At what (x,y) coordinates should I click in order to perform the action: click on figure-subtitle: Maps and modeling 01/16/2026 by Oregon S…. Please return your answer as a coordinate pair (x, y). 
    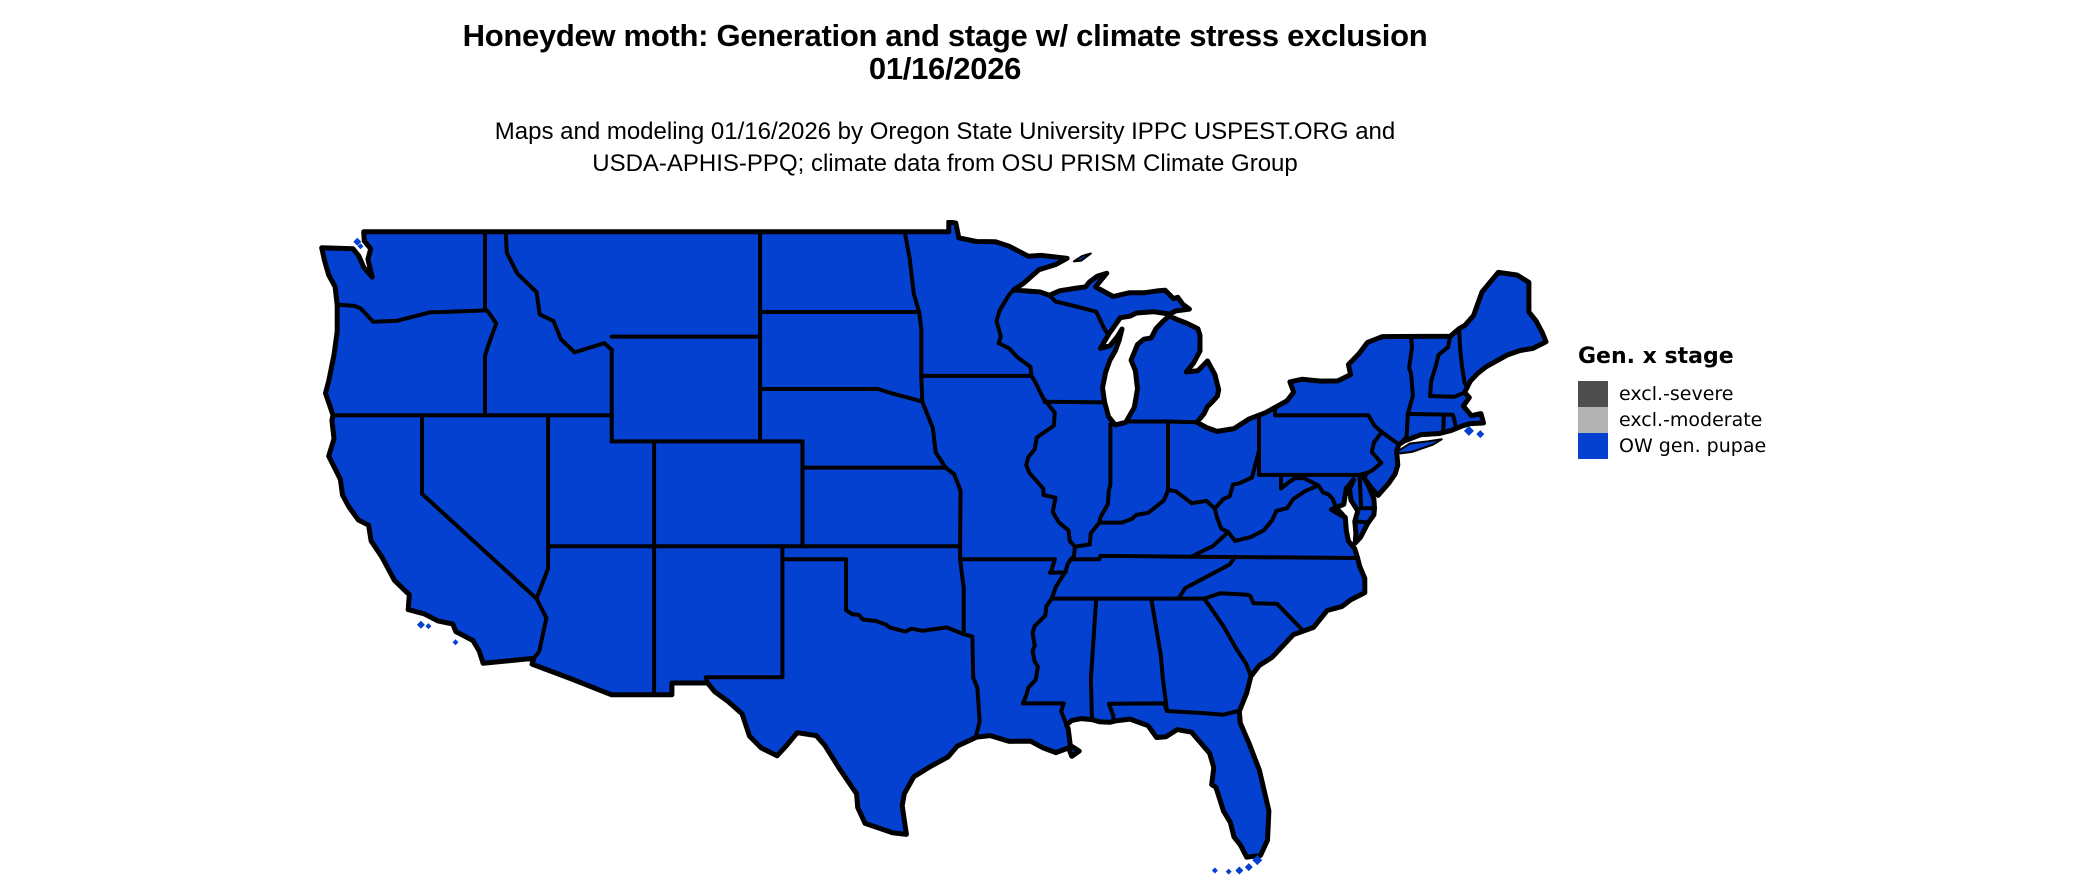
    Looking at the image, I should click on (945, 132).